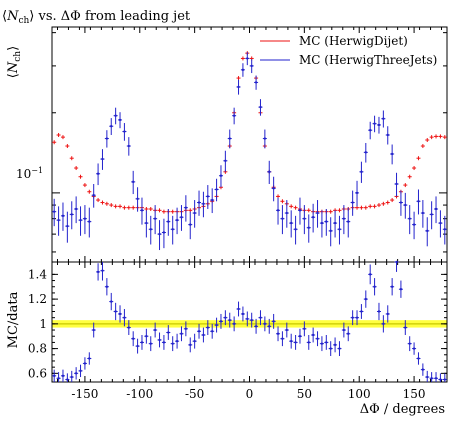 The image size is (461, 422). Describe the element at coordinates (37, 274) in the screenshot. I see `ratio-y-tick-label: 1.4` at that location.